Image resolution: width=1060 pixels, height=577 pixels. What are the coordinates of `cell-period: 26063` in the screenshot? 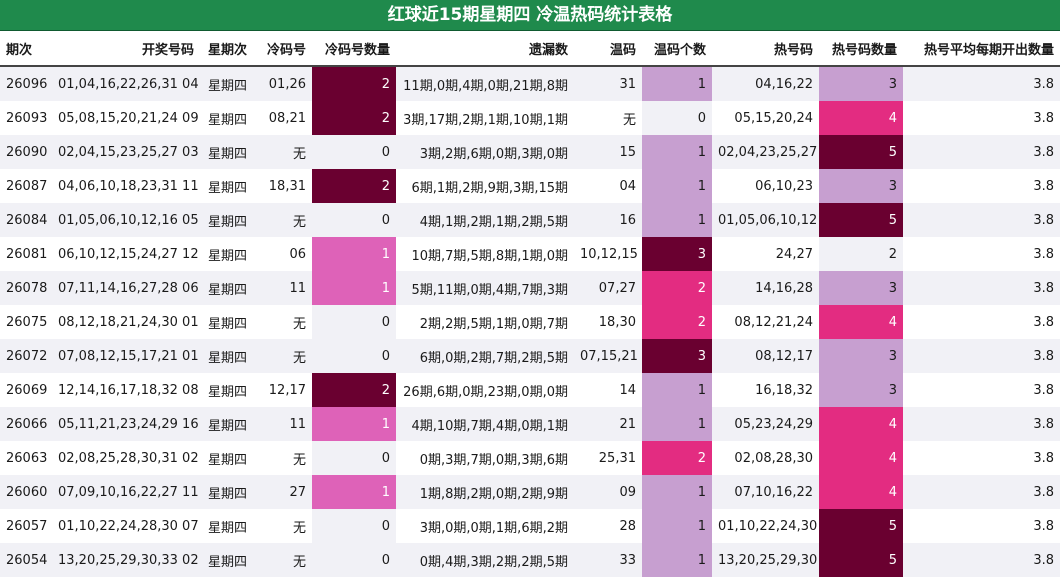 It's located at (26, 458).